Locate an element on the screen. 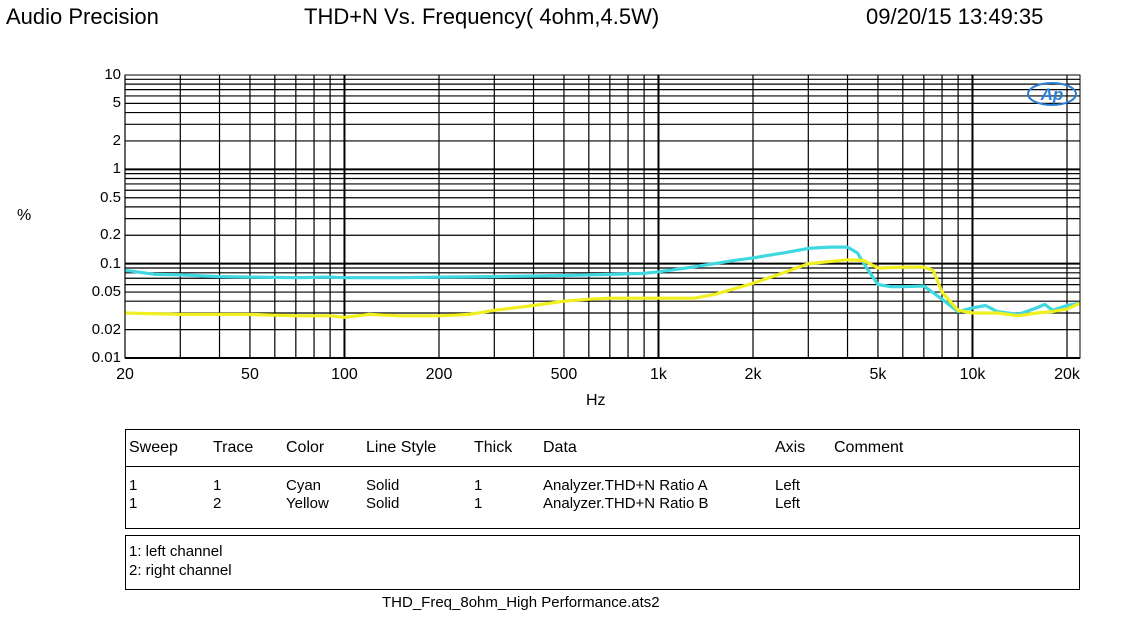  ap-logo: Ap is located at coordinates (1052, 96).